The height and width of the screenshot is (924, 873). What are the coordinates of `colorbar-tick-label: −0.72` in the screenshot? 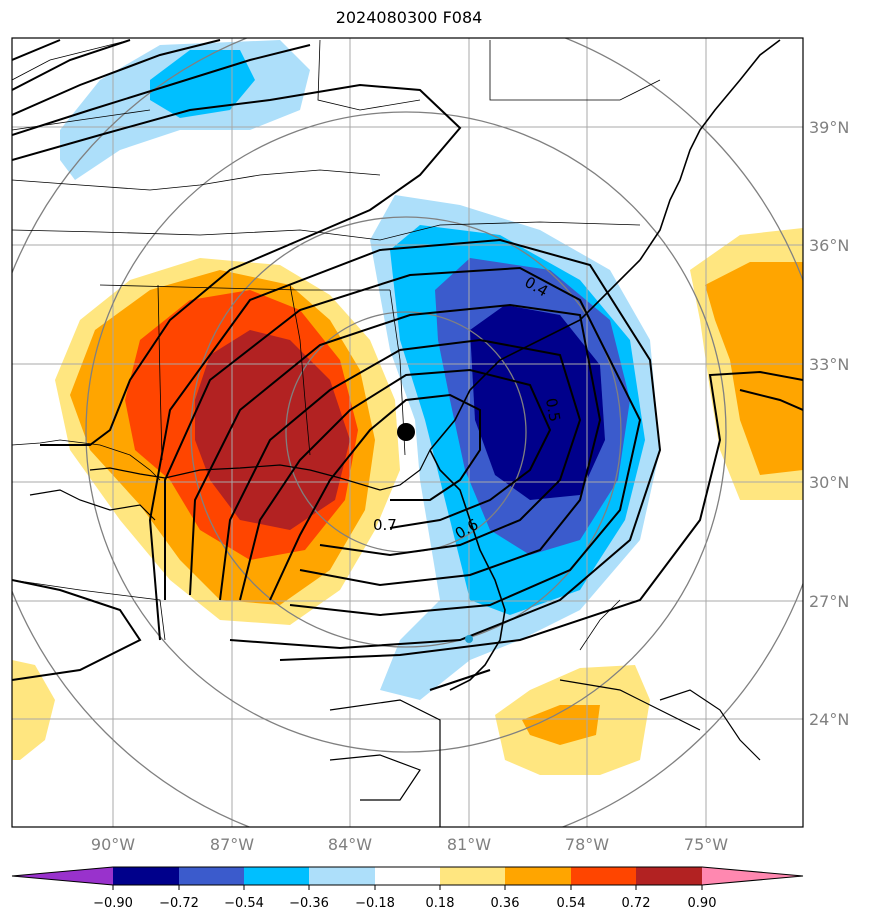 It's located at (179, 903).